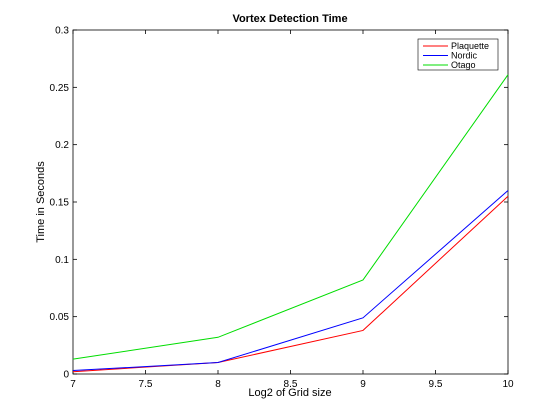 This screenshot has height=420, width=560. What do you see at coordinates (464, 56) in the screenshot?
I see `legend-label: Nordic` at bounding box center [464, 56].